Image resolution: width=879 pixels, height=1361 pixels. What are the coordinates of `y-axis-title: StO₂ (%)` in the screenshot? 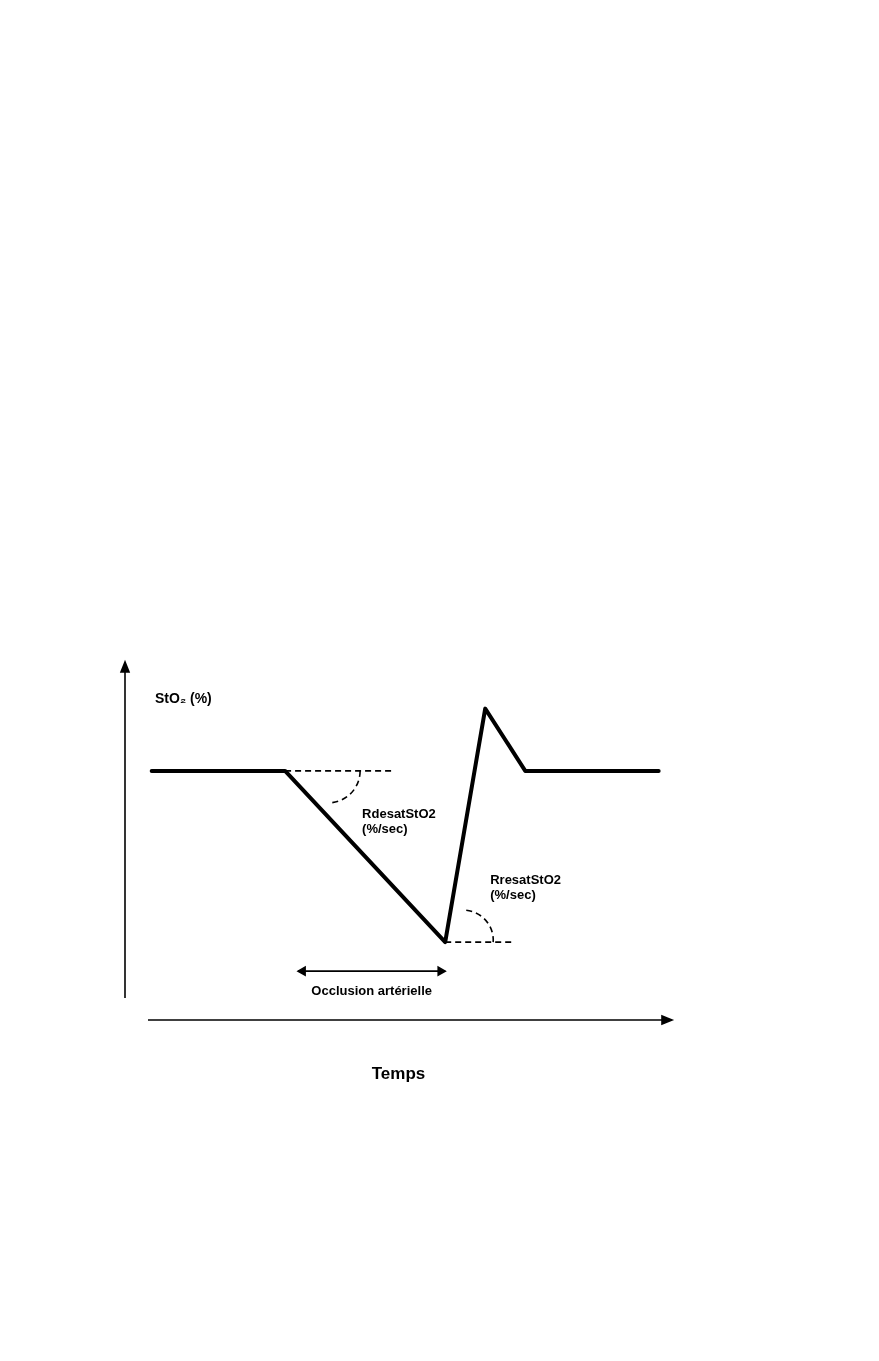 It's located at (183, 698).